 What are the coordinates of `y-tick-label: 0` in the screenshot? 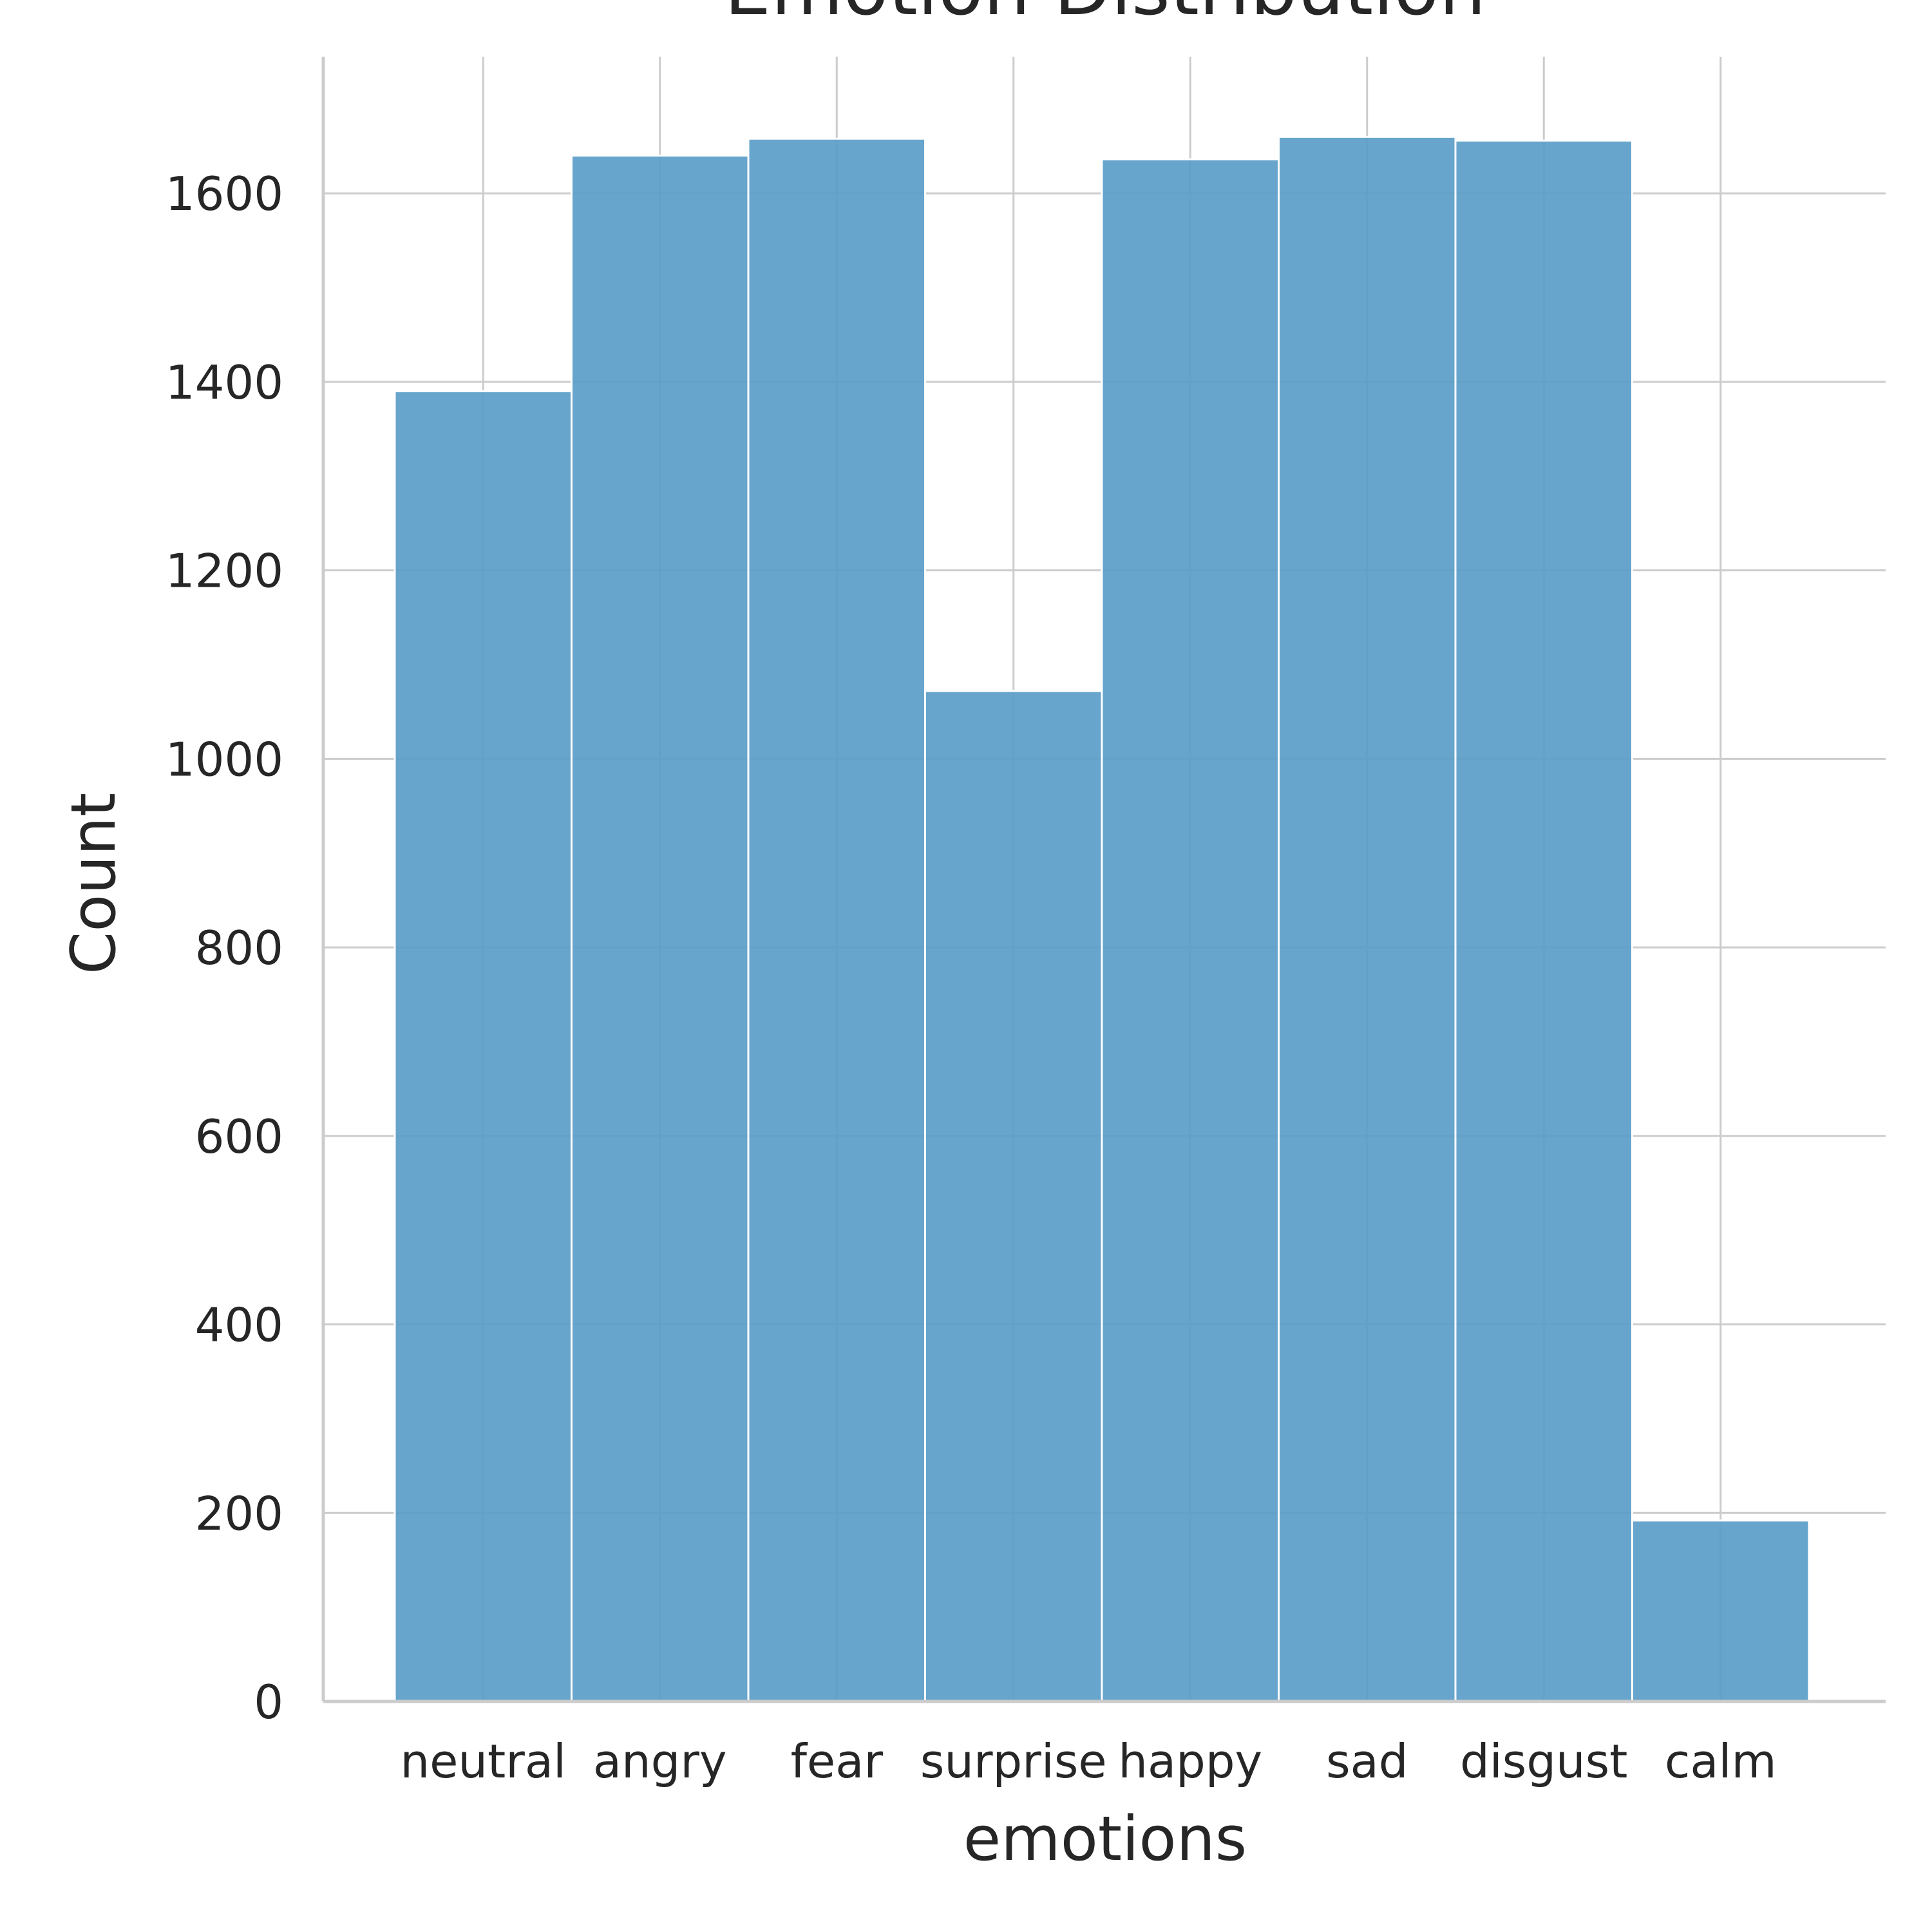 It's located at (269, 1702).